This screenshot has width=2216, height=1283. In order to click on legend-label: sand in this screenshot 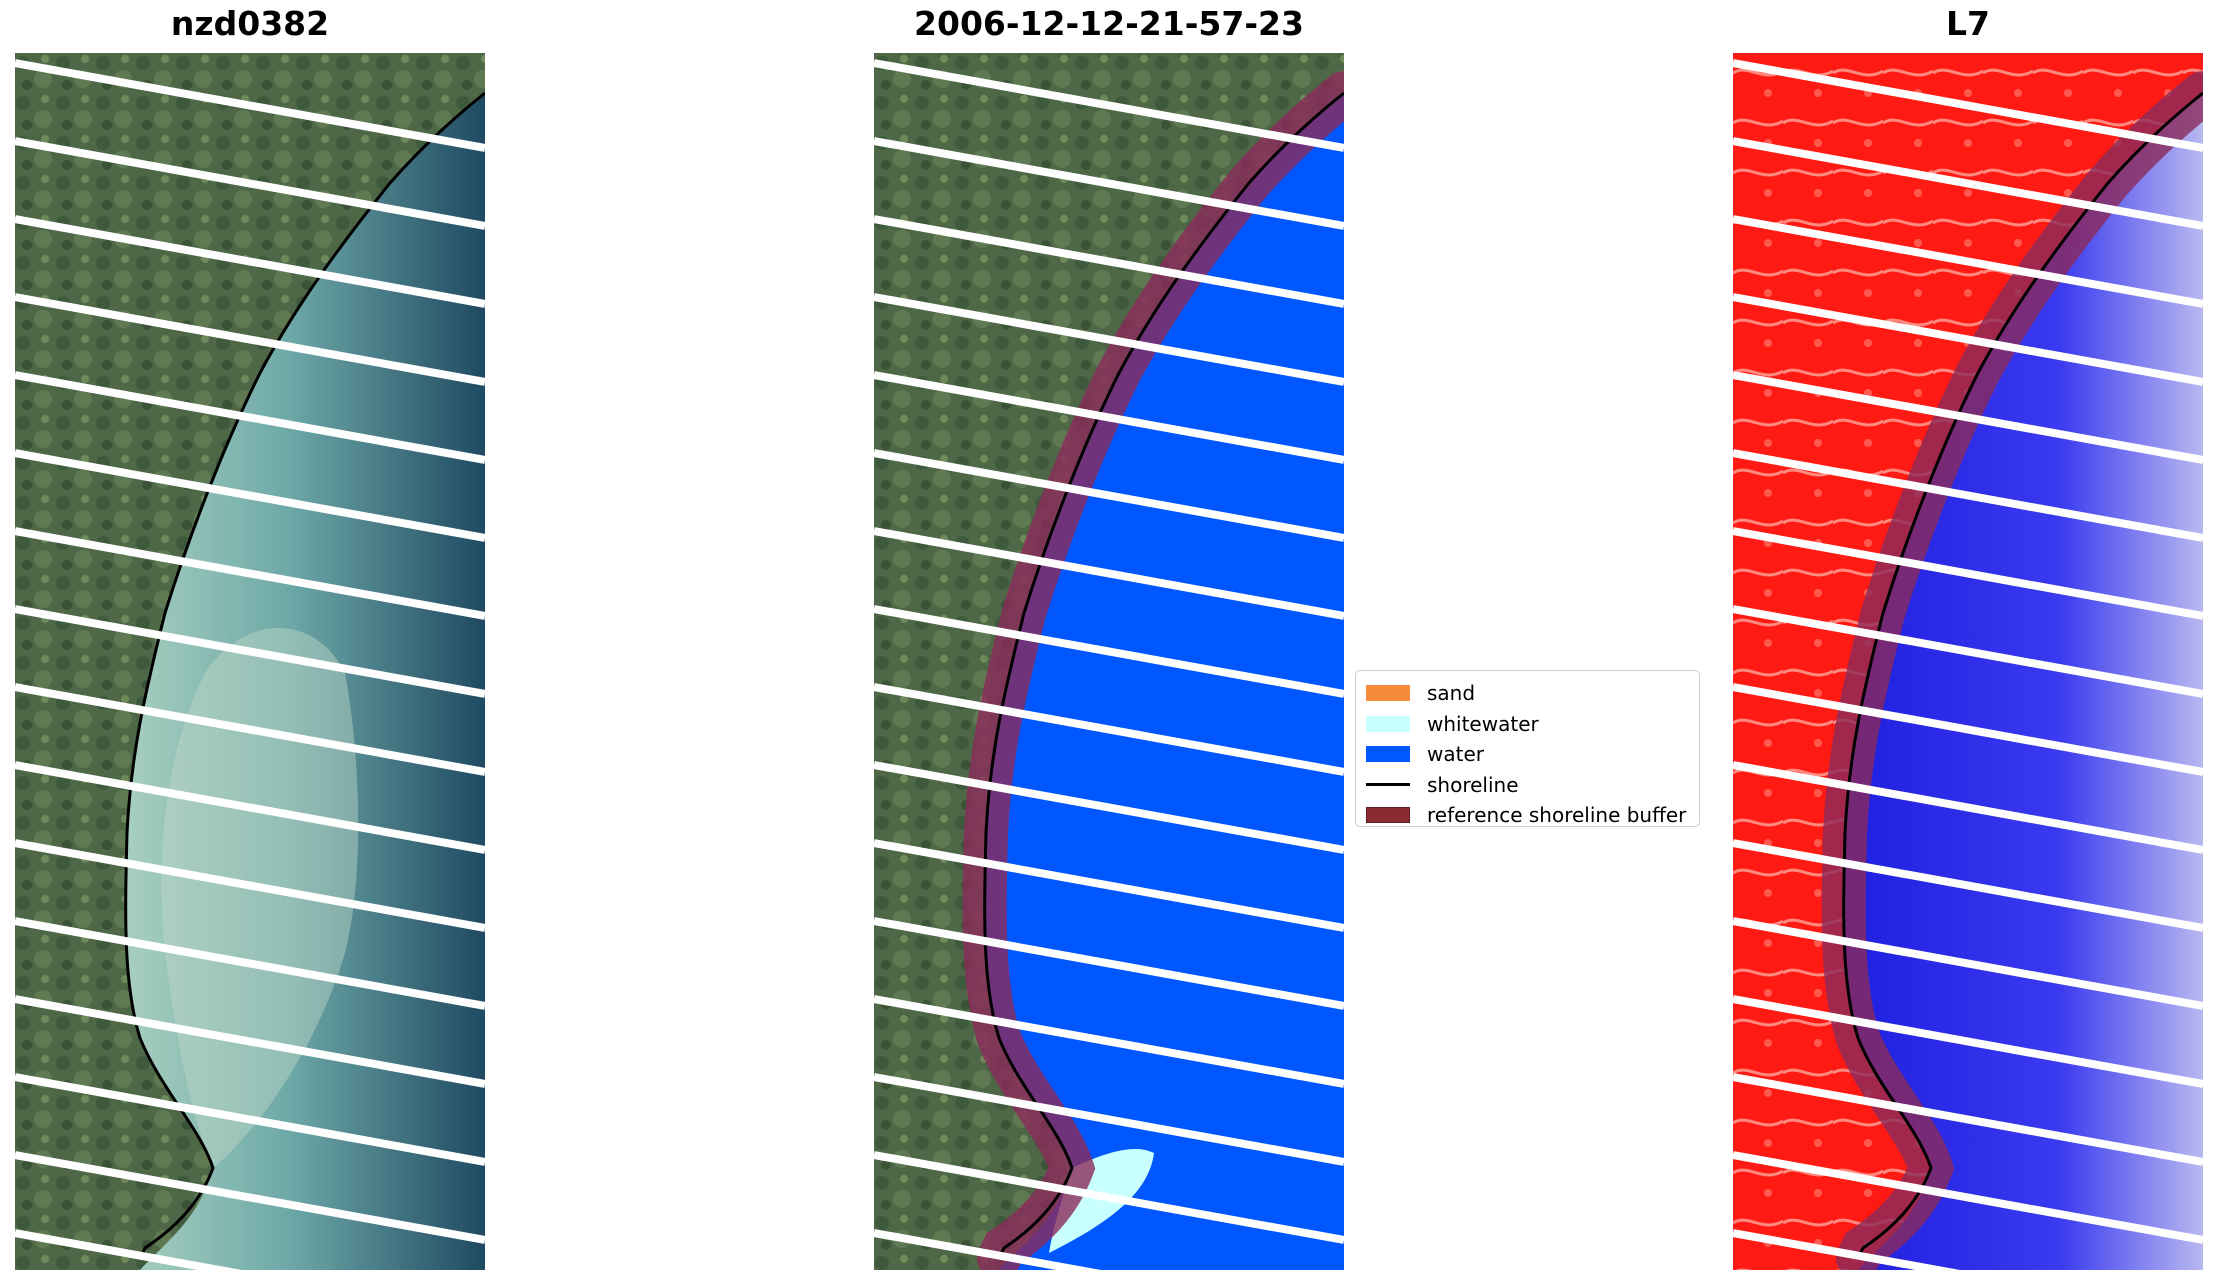, I will do `click(1451, 693)`.